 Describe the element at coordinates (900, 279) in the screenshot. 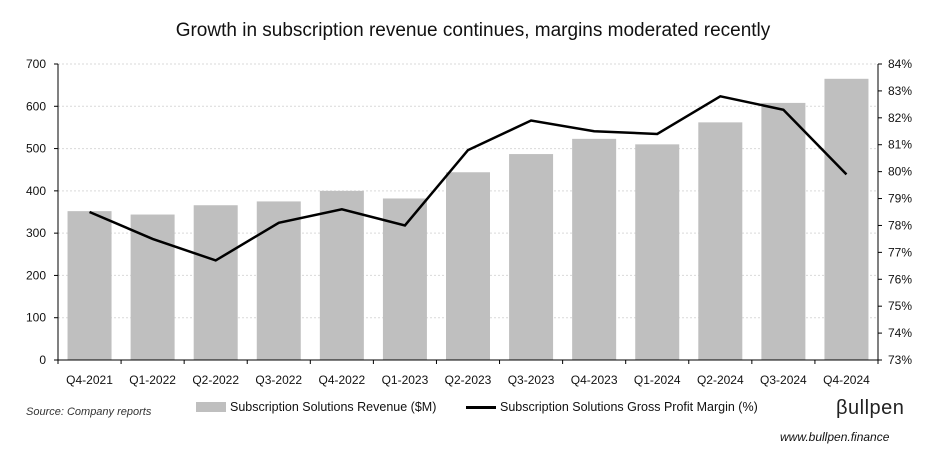

I see `right-tick-label: 76%` at that location.